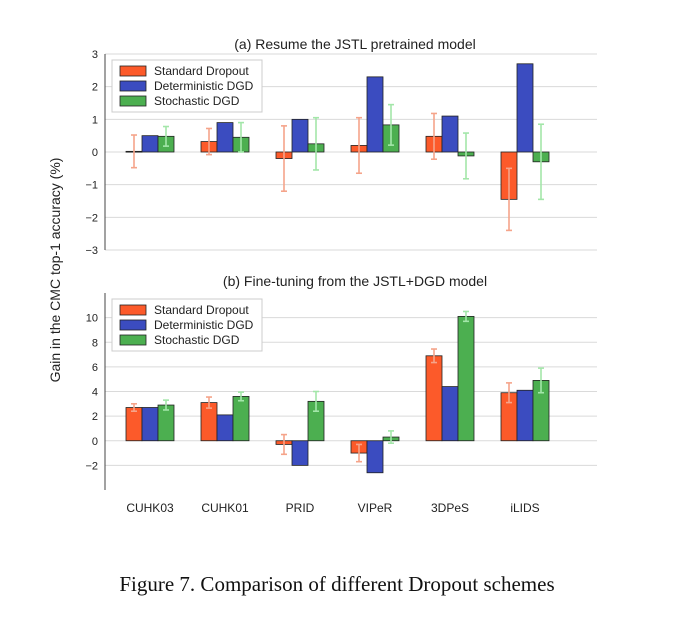 The image size is (674, 630). What do you see at coordinates (354, 44) in the screenshot?
I see `chart-title: (a) Resume the JSTL pretrained model` at bounding box center [354, 44].